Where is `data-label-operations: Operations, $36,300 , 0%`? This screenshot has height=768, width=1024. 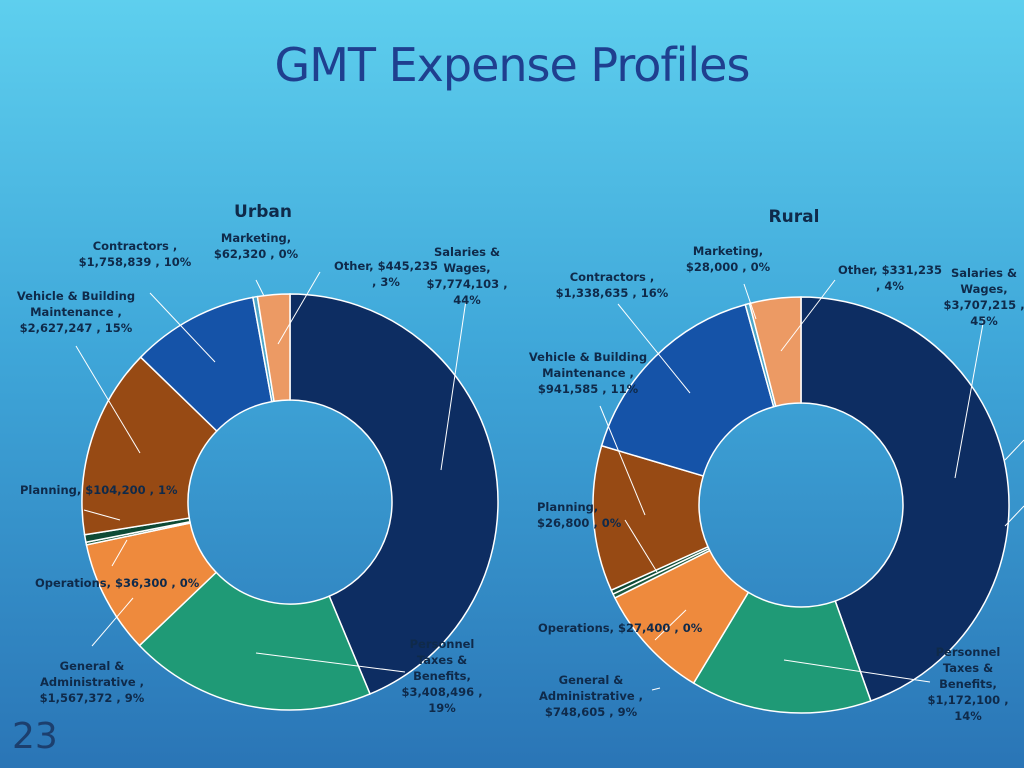 data-label-operations: Operations, $36,300 , 0% is located at coordinates (117, 583).